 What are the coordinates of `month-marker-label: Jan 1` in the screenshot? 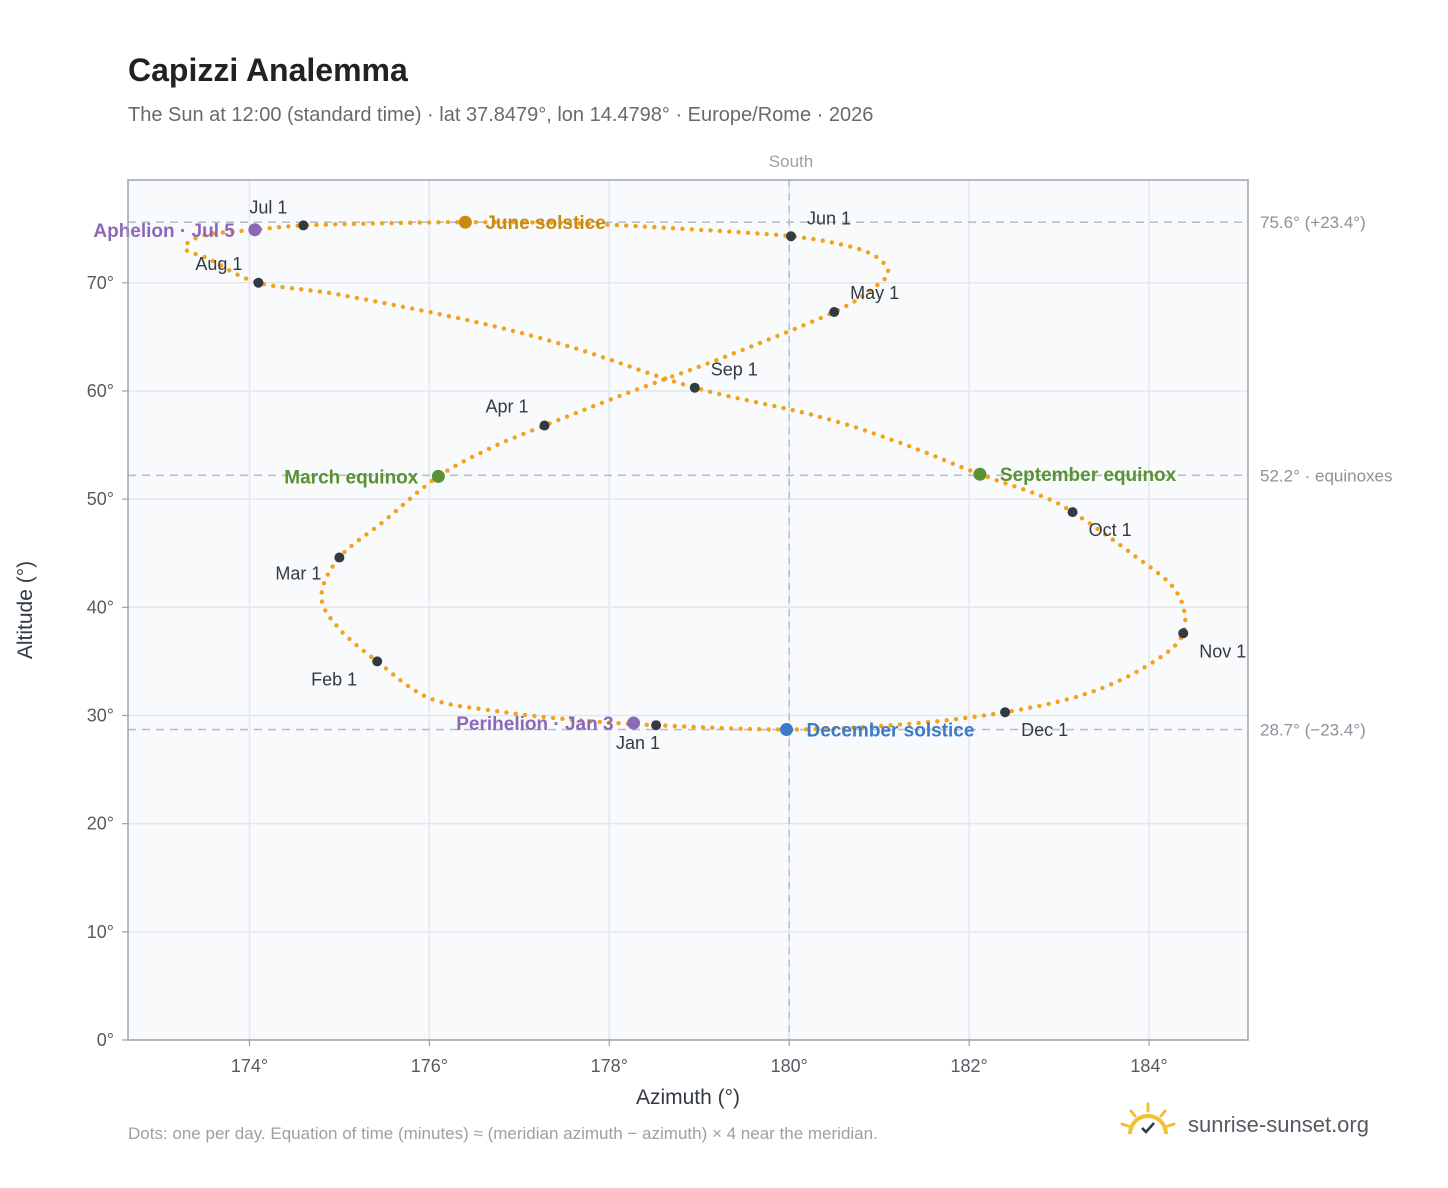 It's located at (638, 743).